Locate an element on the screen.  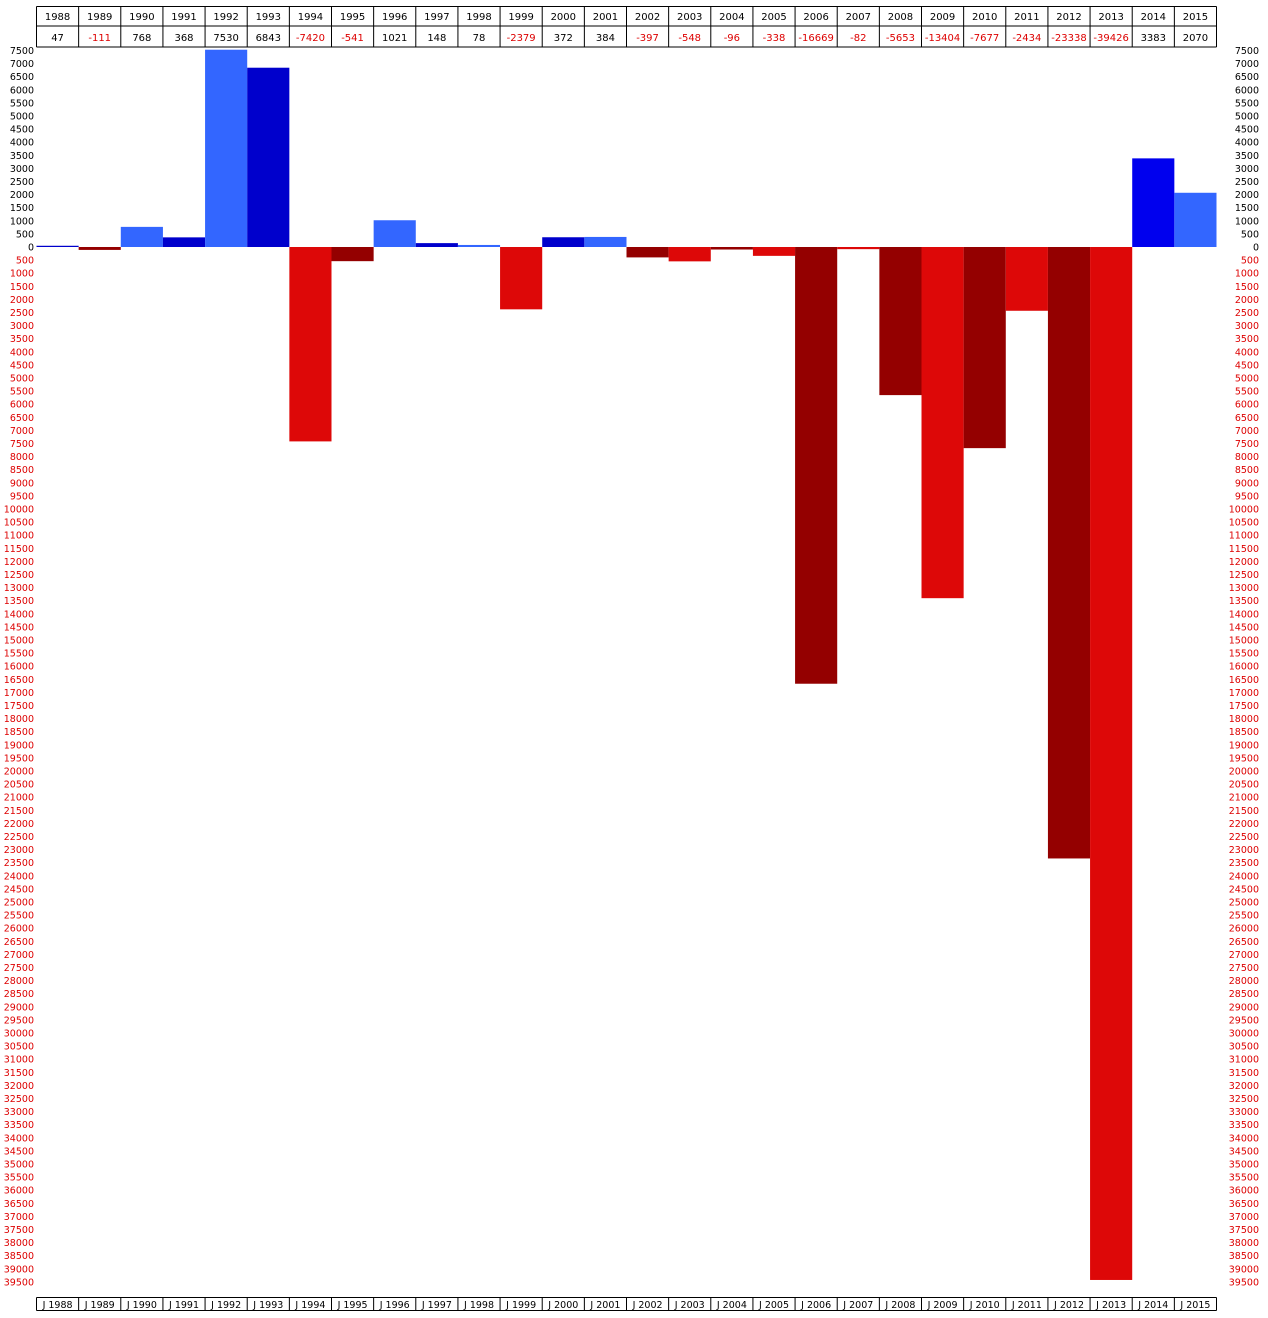
y-tick-label-left: 37000 is located at coordinates (19, 1217).